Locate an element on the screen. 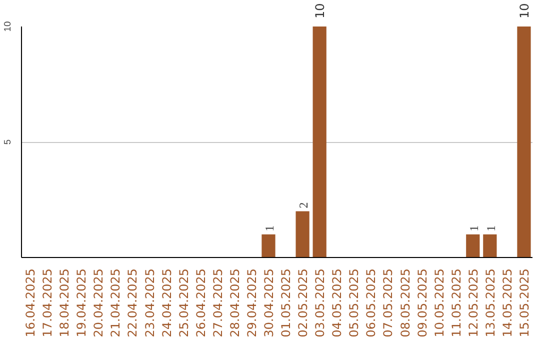  x-tick-label: 16.04.2025 is located at coordinates (31, 303).